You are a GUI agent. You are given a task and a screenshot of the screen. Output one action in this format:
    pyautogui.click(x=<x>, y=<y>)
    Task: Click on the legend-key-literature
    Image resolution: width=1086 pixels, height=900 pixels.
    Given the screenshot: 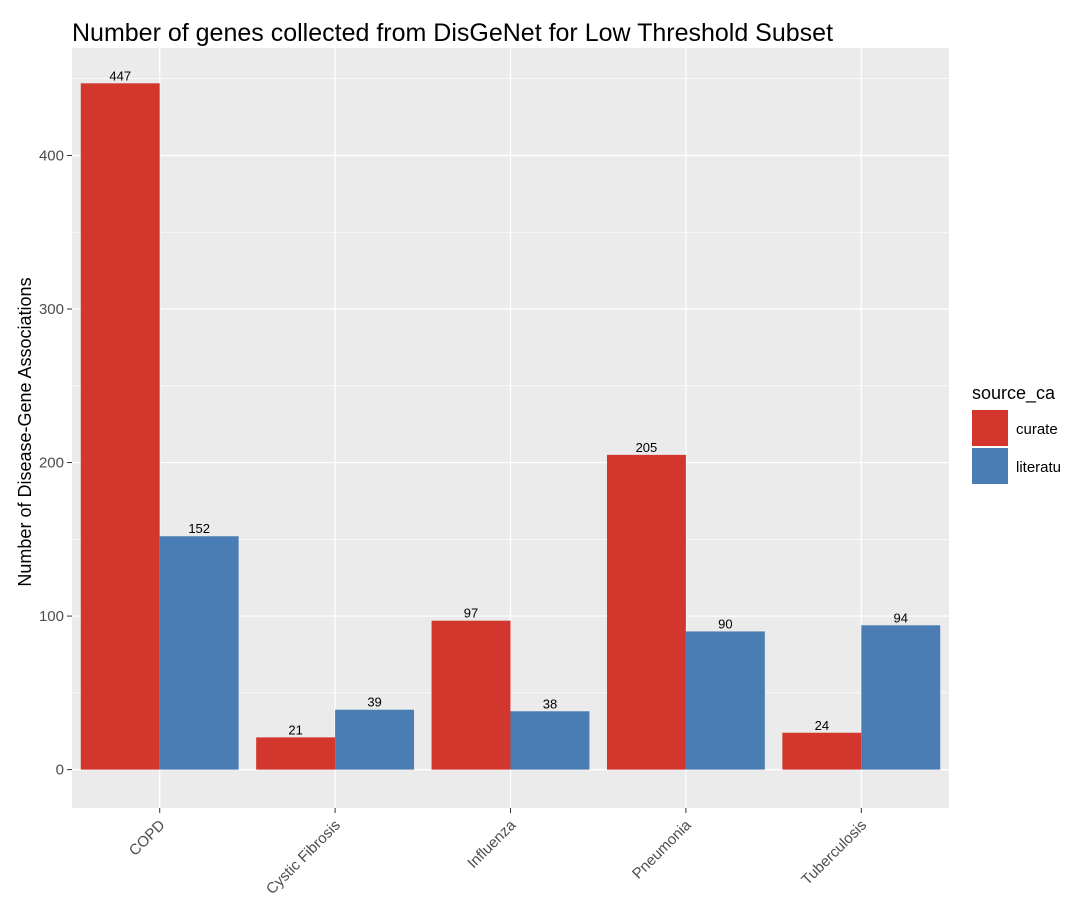 What is the action you would take?
    pyautogui.click(x=990, y=466)
    